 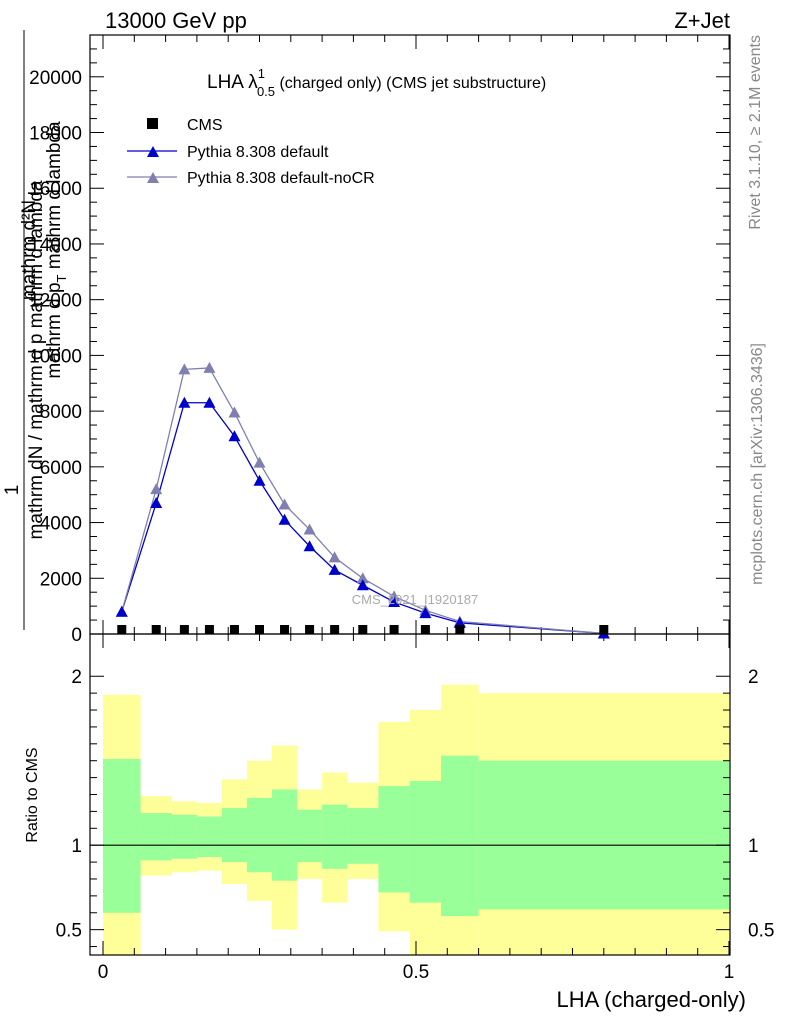 What do you see at coordinates (55, 134) in the screenshot?
I see `y-tick-label-main: 18000` at bounding box center [55, 134].